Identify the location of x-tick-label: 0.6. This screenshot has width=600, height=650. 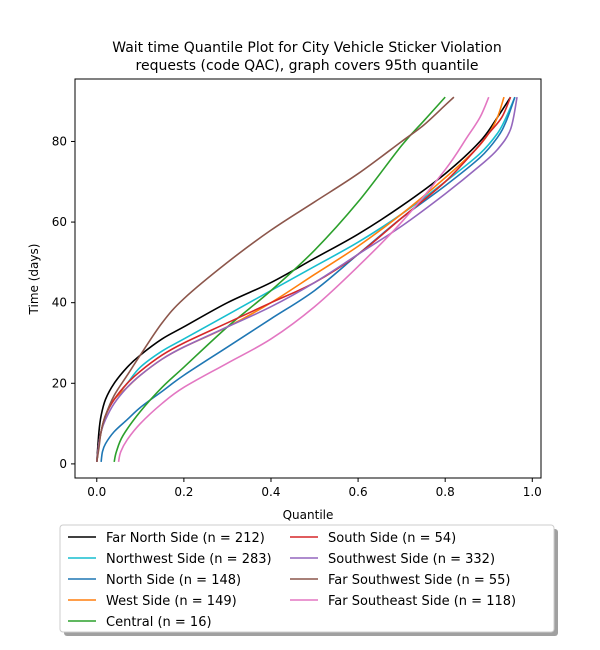
(358, 492).